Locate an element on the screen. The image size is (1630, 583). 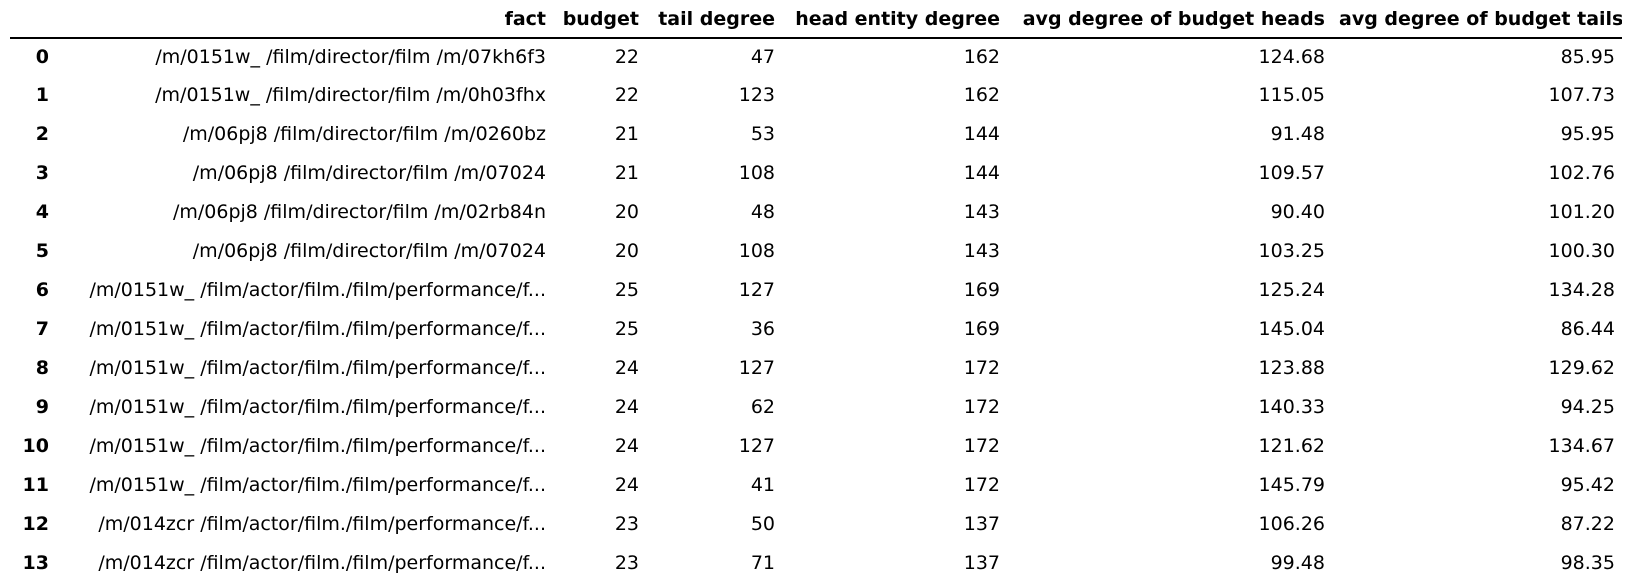
row-index: 8 is located at coordinates (42, 367).